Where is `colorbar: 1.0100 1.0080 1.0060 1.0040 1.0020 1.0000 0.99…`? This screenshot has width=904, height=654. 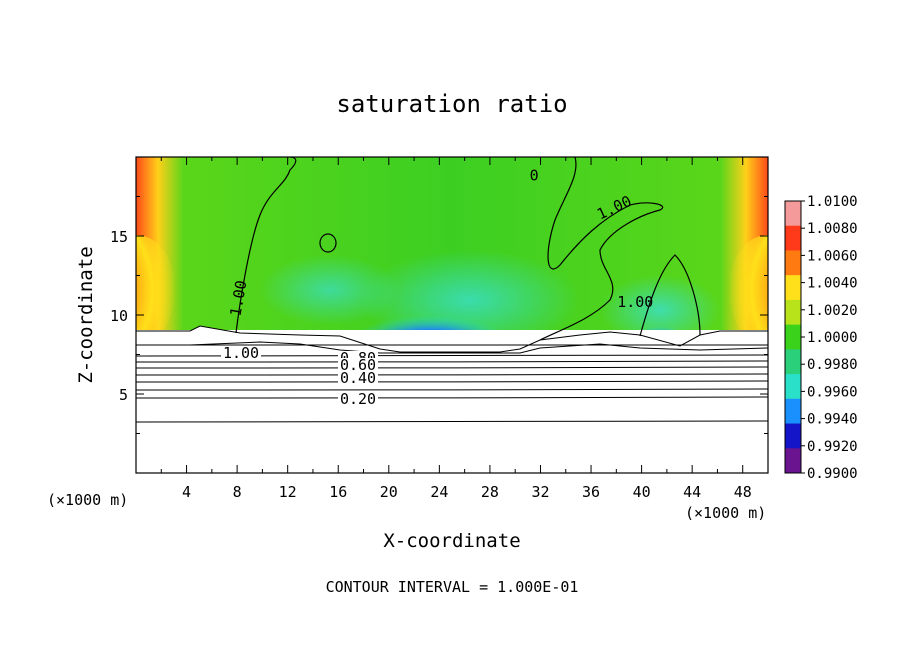
colorbar: 1.0100 1.0080 1.0060 1.0040 1.0020 1.0000 0.99… is located at coordinates (821, 338).